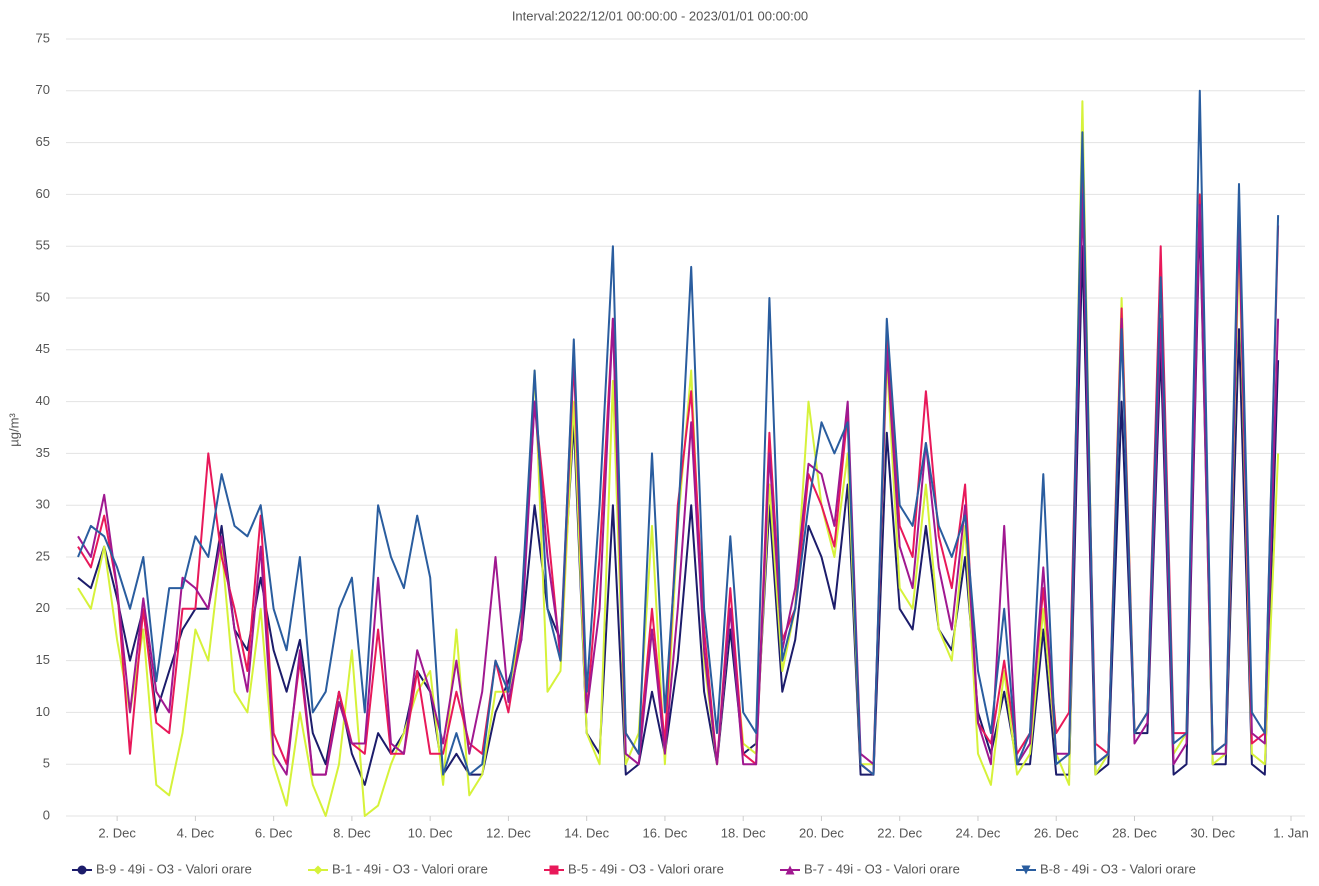  Describe the element at coordinates (1212, 832) in the screenshot. I see `x-tick-label: 30. Dec` at that location.